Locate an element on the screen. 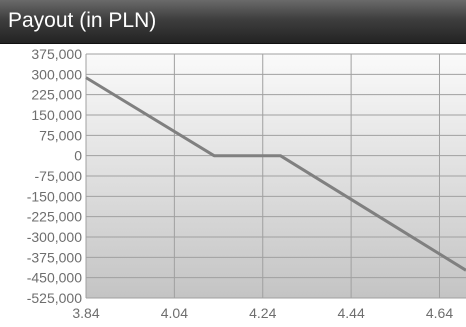  y-tick-label: 225,000 is located at coordinates (56, 95).